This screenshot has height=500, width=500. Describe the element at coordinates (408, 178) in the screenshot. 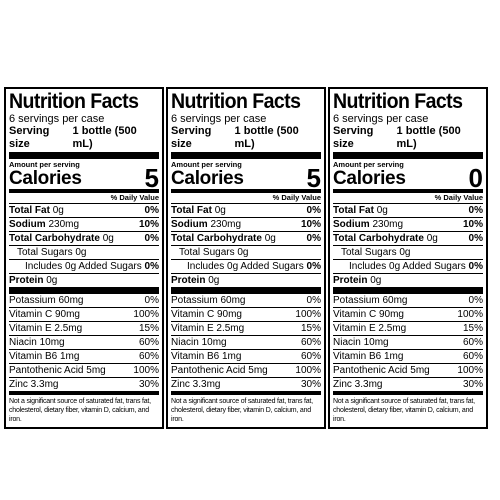

I see `calories-row: Calories 0` at that location.